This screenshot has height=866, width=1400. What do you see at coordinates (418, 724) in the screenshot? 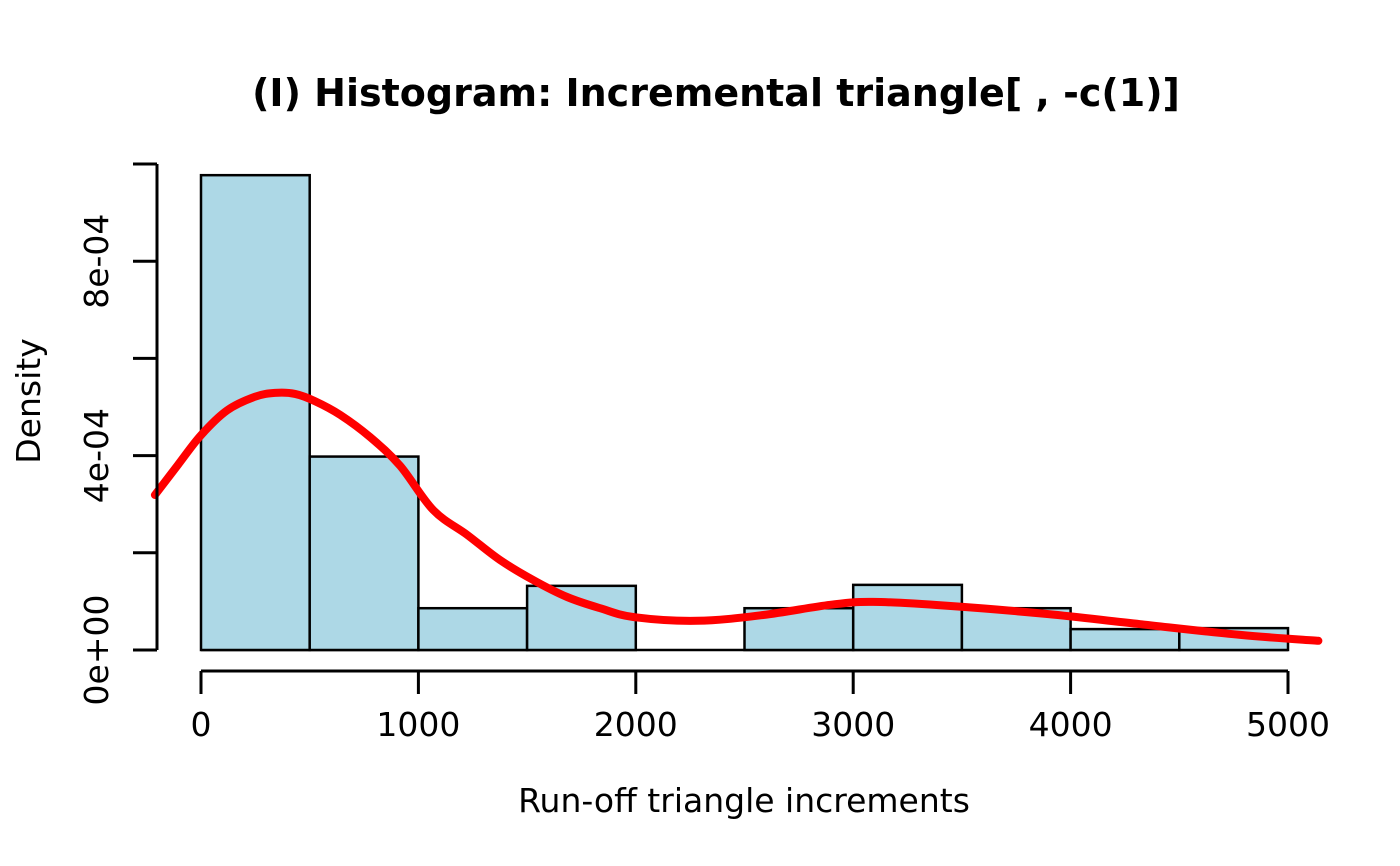
I see `x-tick-label: 1000` at bounding box center [418, 724].